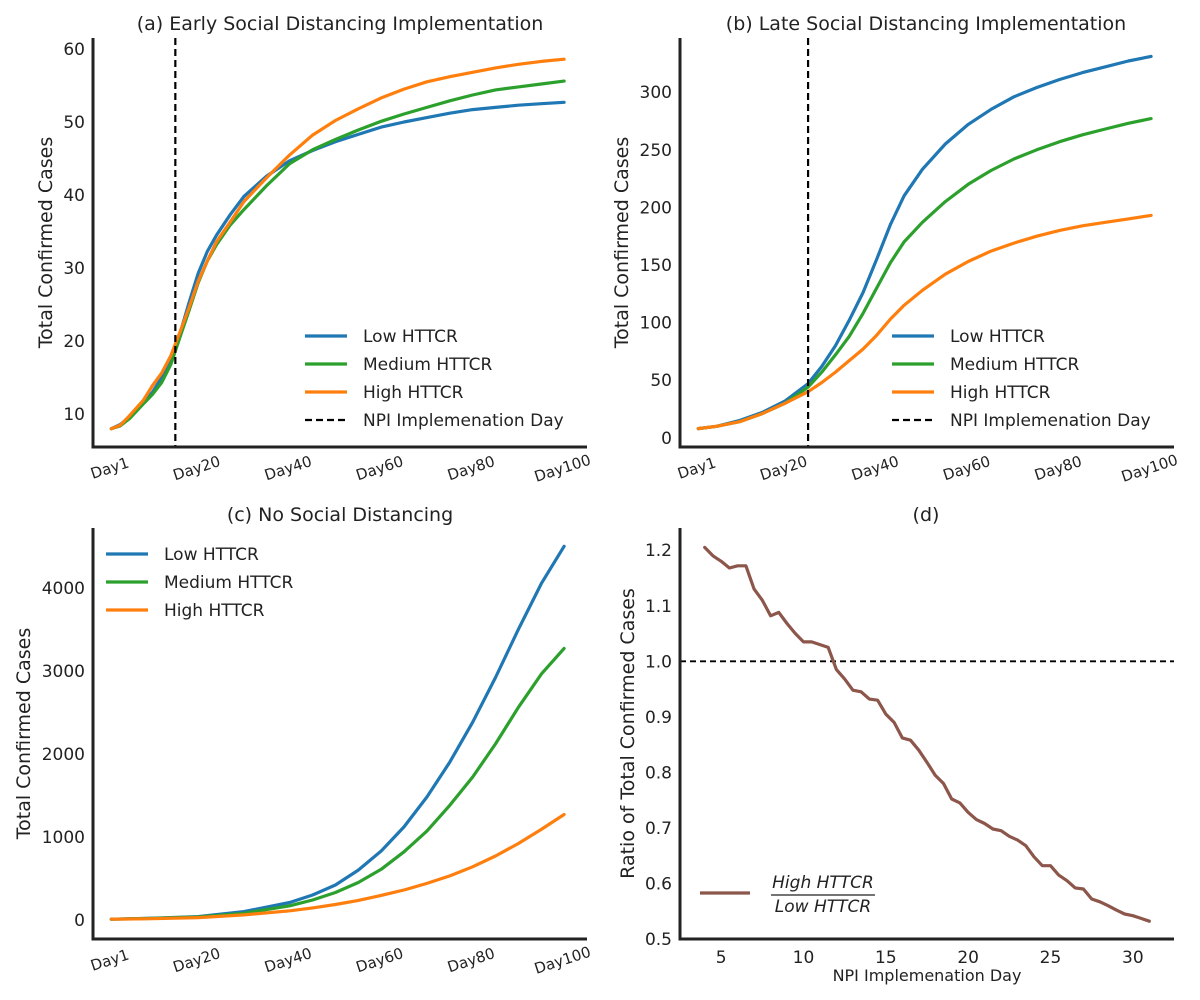  What do you see at coordinates (562, 468) in the screenshot?
I see `panel-a-x-tick-label: Day100` at bounding box center [562, 468].